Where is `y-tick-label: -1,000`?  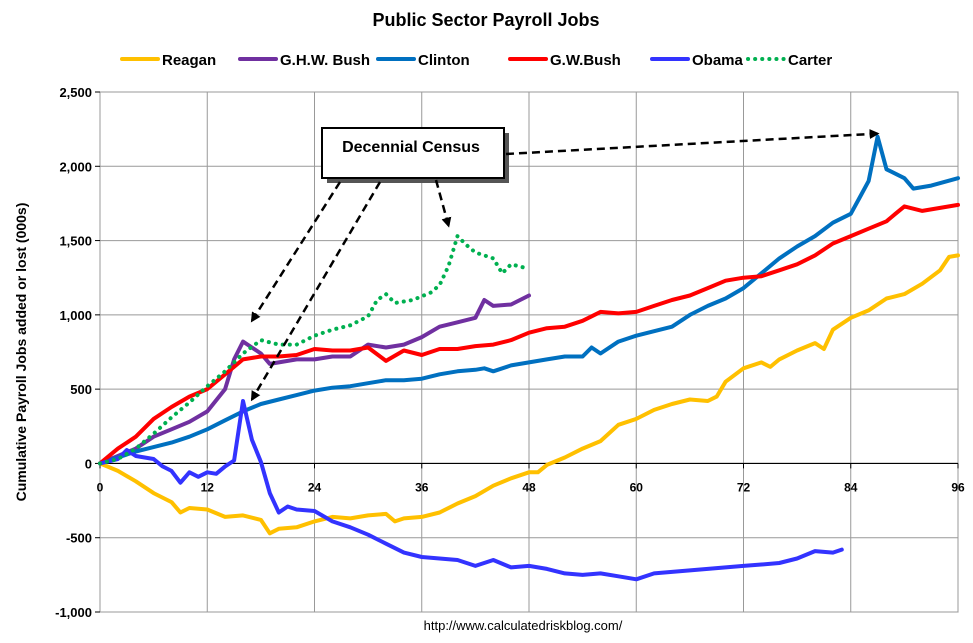 y-tick-label: -1,000 is located at coordinates (73, 612).